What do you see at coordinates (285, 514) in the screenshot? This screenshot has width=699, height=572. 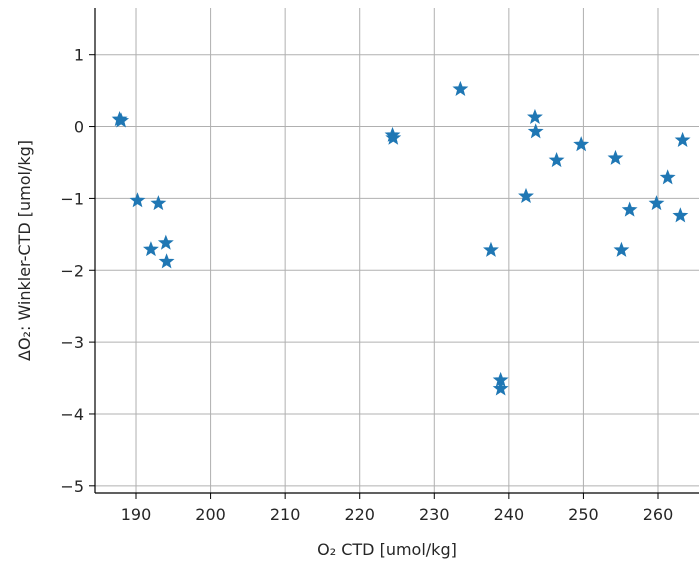 I see `x-tick-label: 210` at bounding box center [285, 514].